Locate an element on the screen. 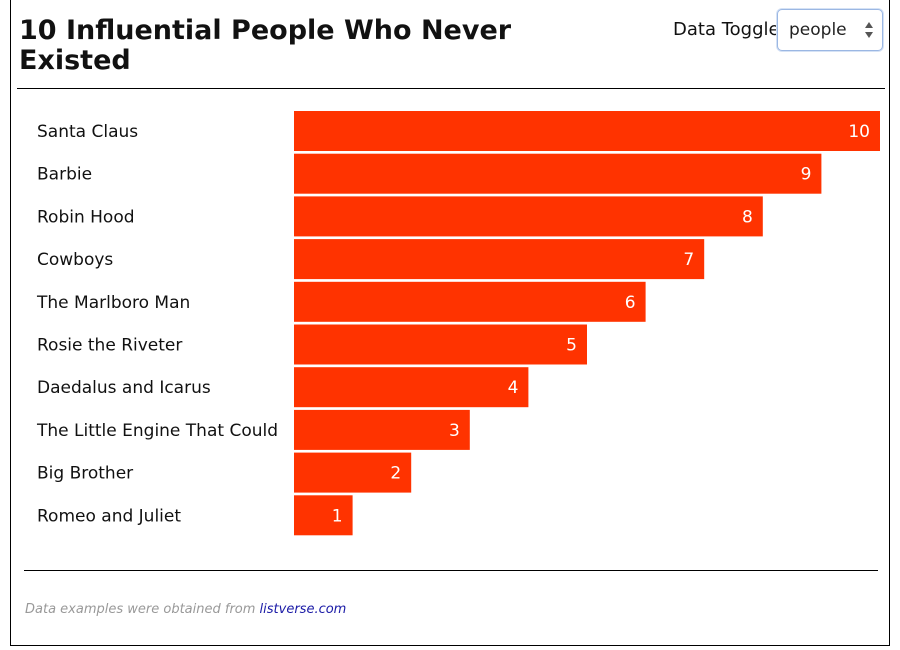  value-label: 4 is located at coordinates (513, 388).